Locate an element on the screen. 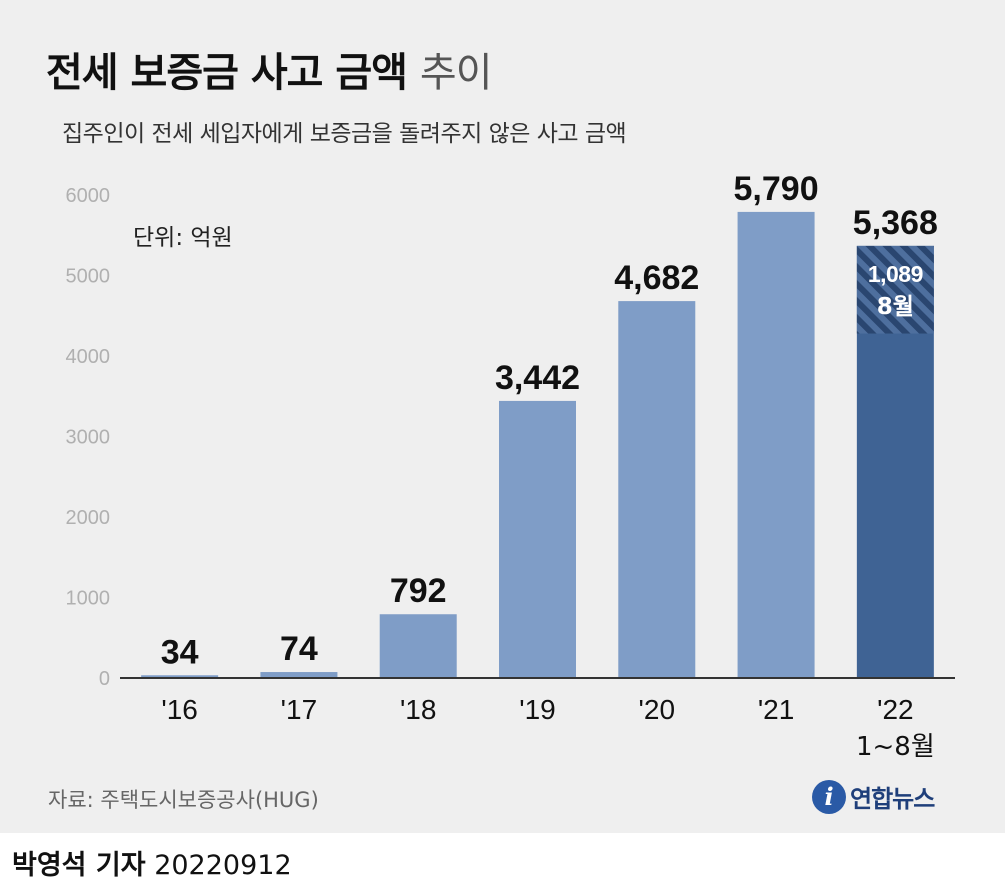  y-tick-label: 3000 is located at coordinates (88, 438).